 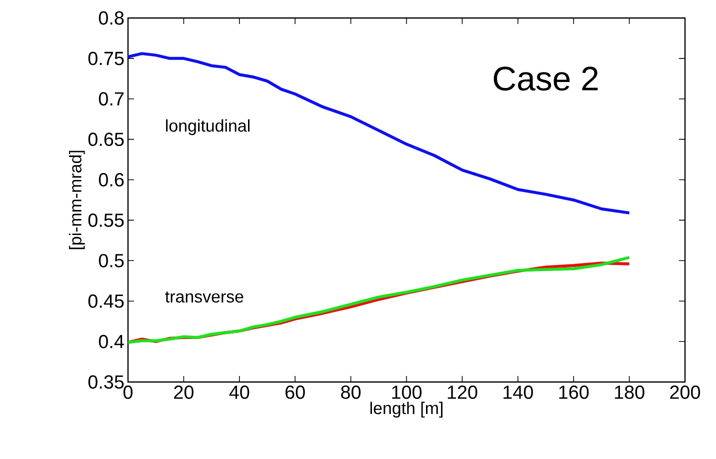 I want to click on x-tick-label: 140, so click(x=518, y=392).